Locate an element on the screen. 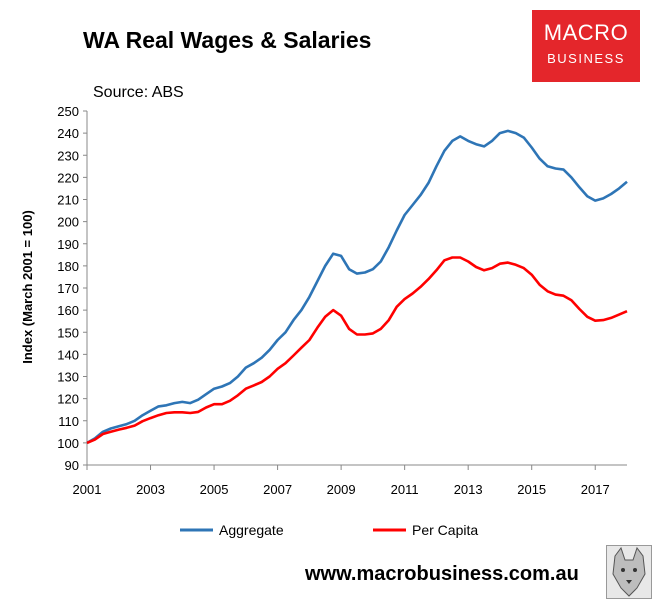 The image size is (664, 604). y-tick-label: 180 is located at coordinates (68, 266).